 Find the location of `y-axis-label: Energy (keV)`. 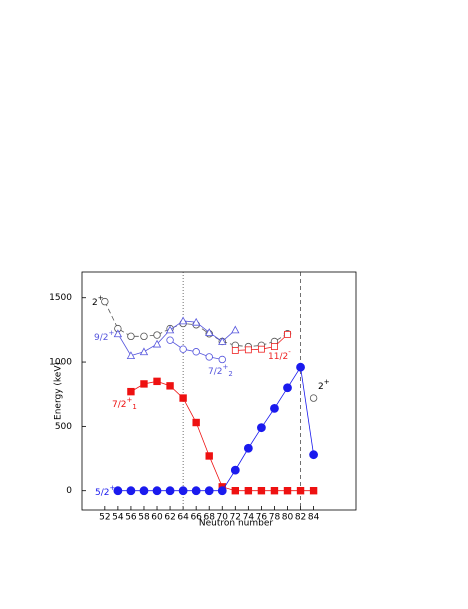

y-axis-label: Energy (keV) is located at coordinates (59, 391).